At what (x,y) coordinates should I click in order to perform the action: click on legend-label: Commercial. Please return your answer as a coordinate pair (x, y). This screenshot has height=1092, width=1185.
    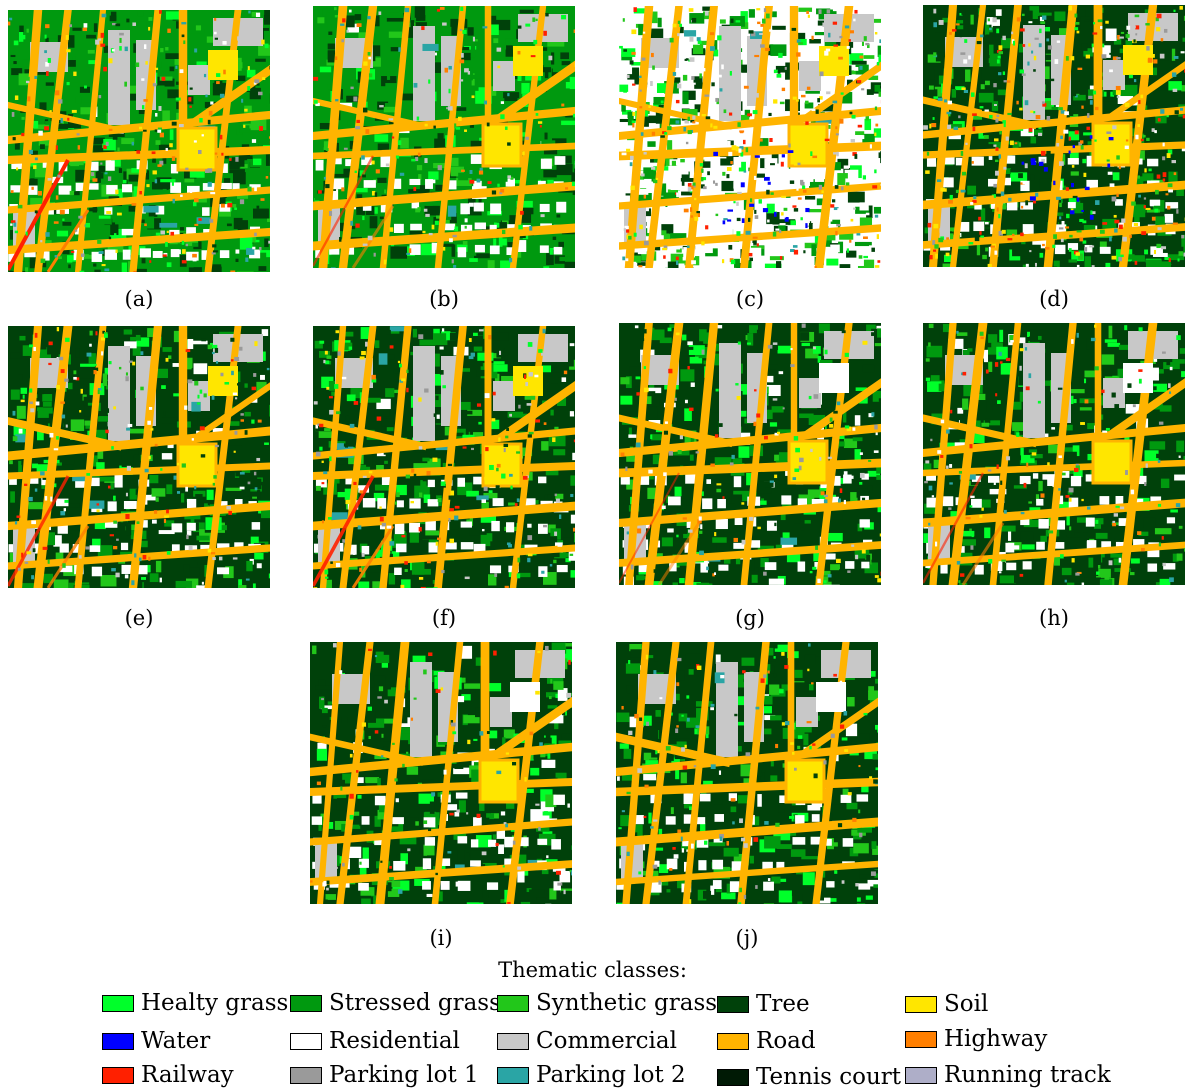
    Looking at the image, I should click on (606, 1041).